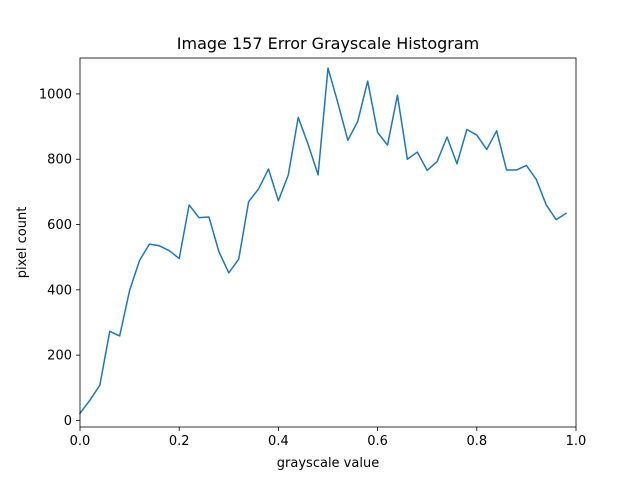 This screenshot has height=480, width=640. I want to click on x-tick-label: 0.8, so click(476, 441).